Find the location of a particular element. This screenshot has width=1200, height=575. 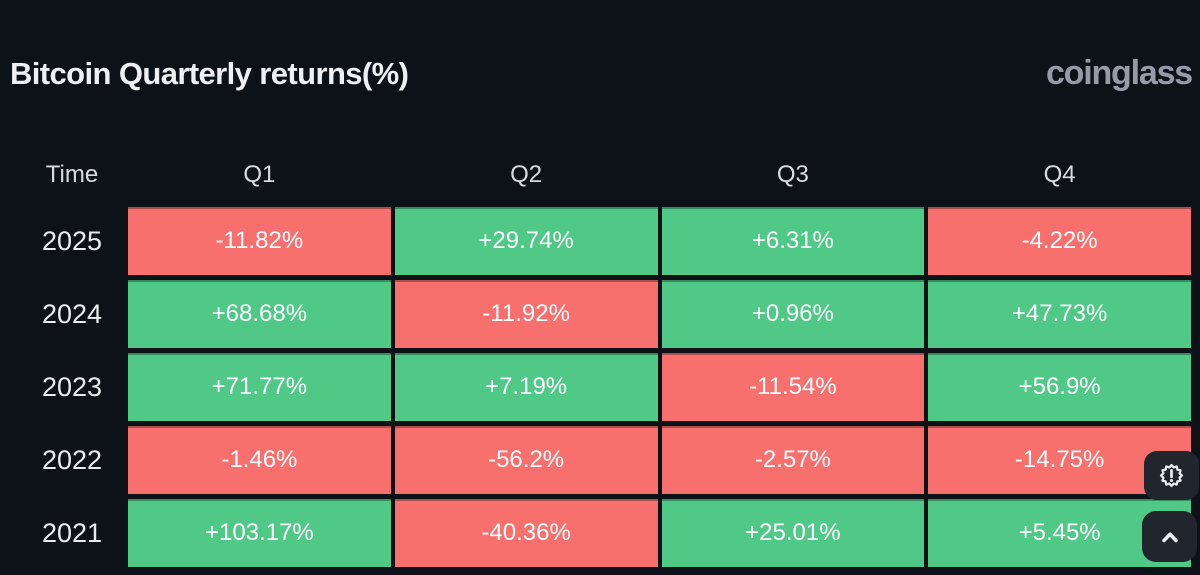

column-header-q4: Q4 is located at coordinates (1059, 174).